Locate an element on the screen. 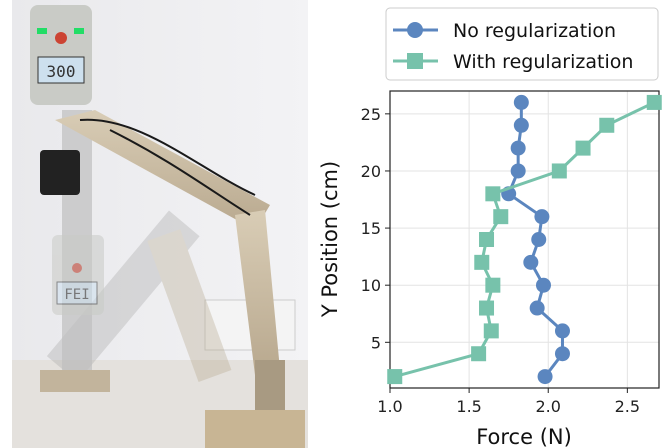 The height and width of the screenshot is (448, 665). x-tick-label: 1.5 is located at coordinates (468, 406).